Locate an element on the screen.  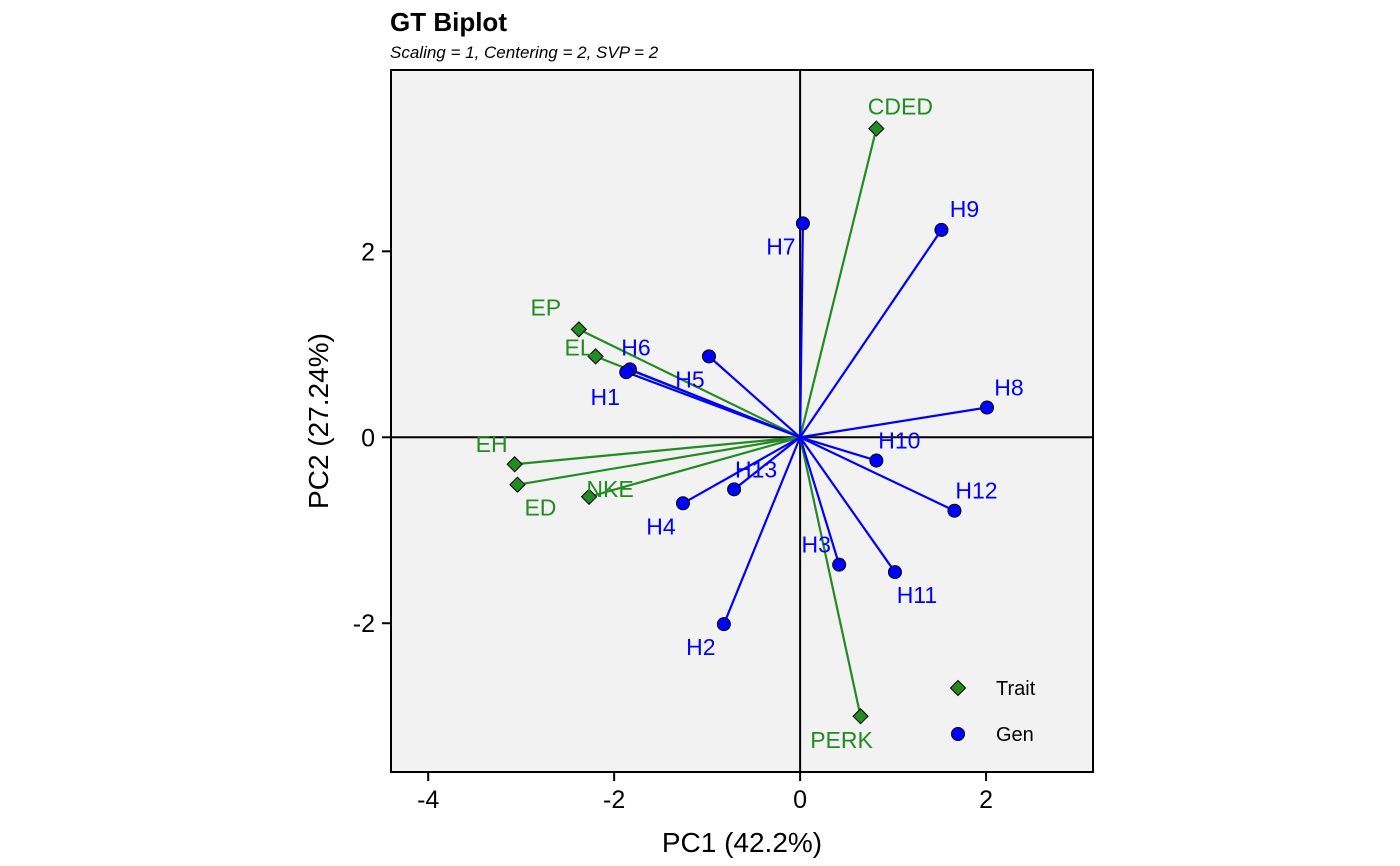
point-h12 is located at coordinates (954, 510).